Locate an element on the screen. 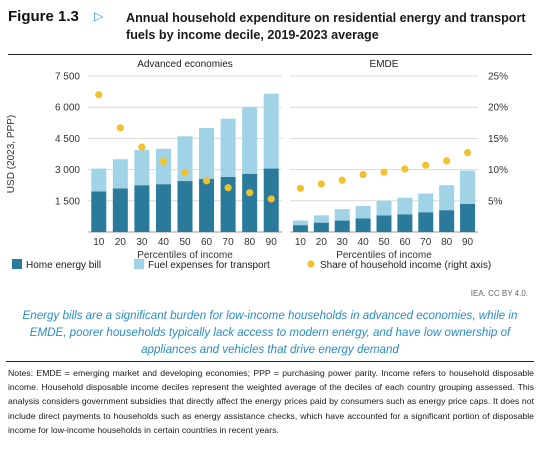  y2-tick-label: 10% is located at coordinates (498, 170).